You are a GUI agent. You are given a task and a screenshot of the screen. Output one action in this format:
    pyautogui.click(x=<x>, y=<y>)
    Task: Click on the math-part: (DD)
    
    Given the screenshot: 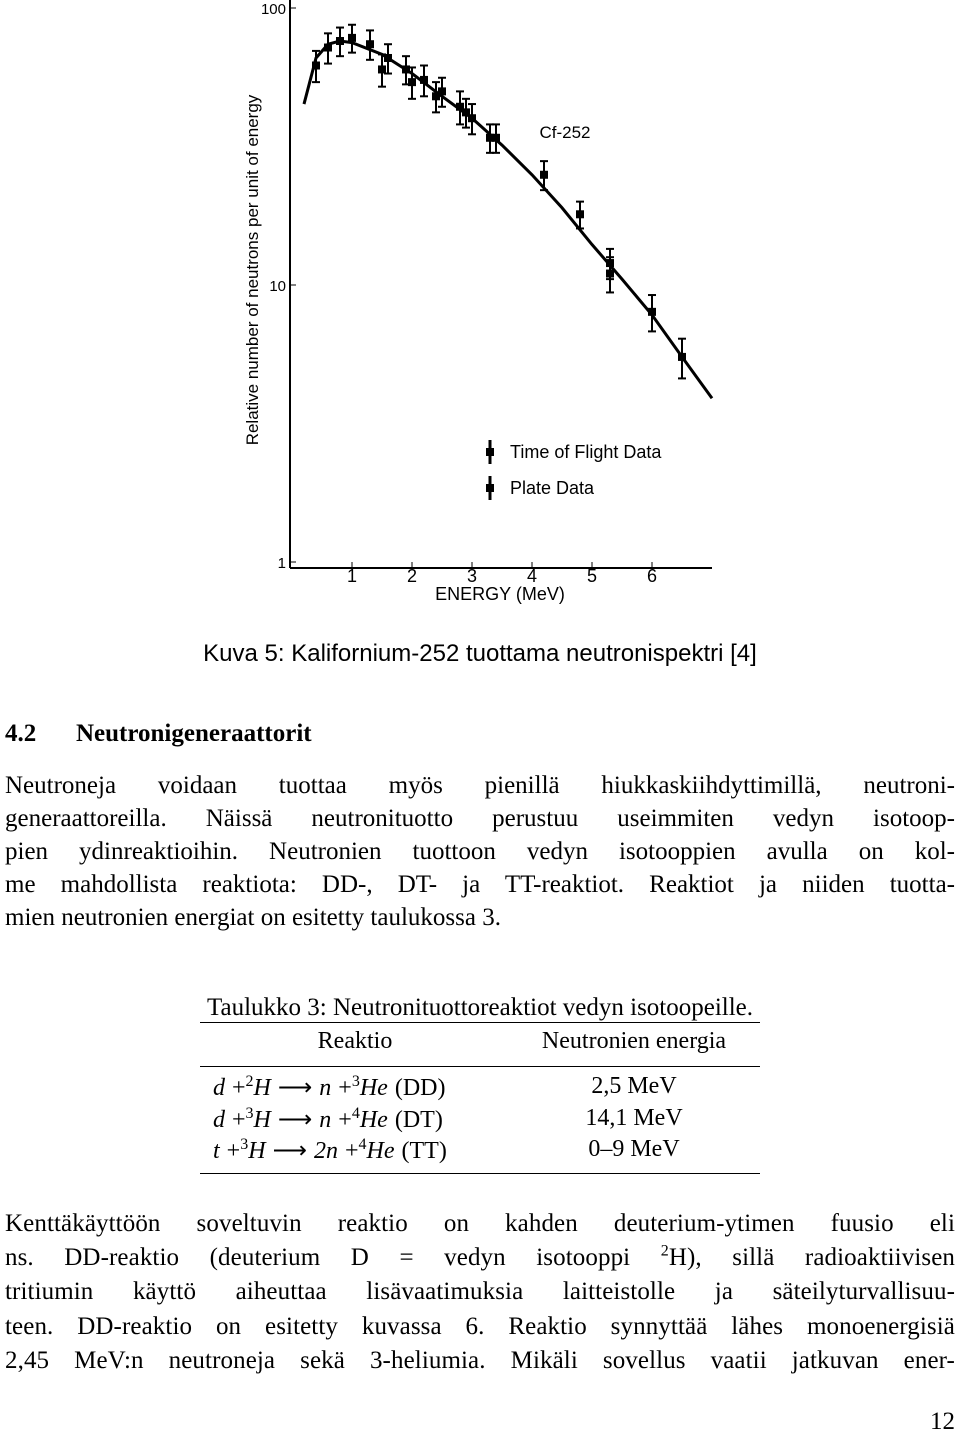 What is the action you would take?
    pyautogui.click(x=420, y=1088)
    